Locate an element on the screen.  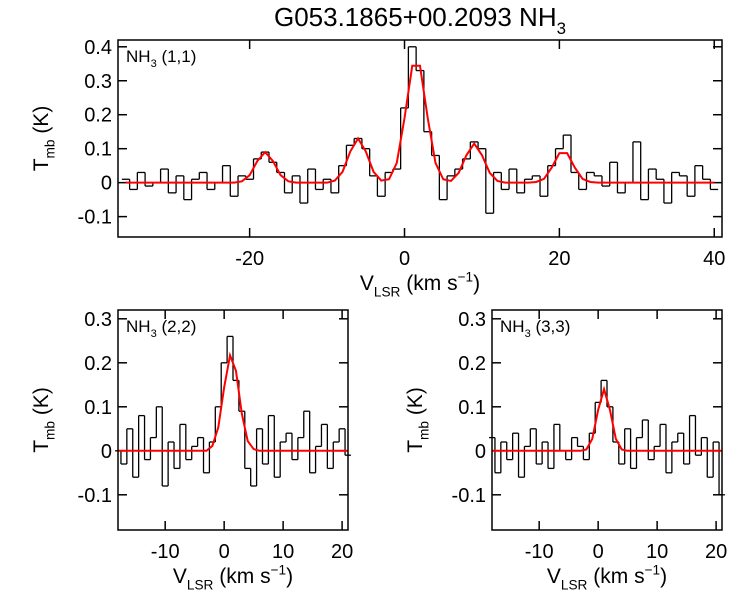
panel-label-part: (2,2) is located at coordinates (177, 326).